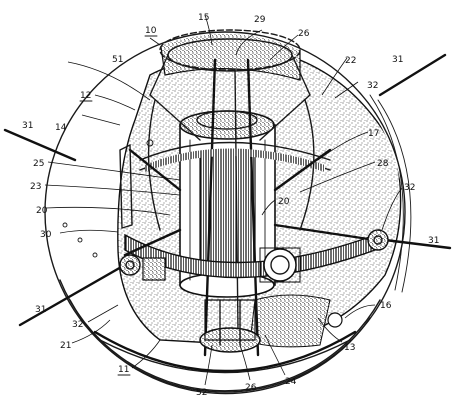  Describe the element at coordinates (77, 325) in the screenshot. I see `ref-32-left: 32` at that location.